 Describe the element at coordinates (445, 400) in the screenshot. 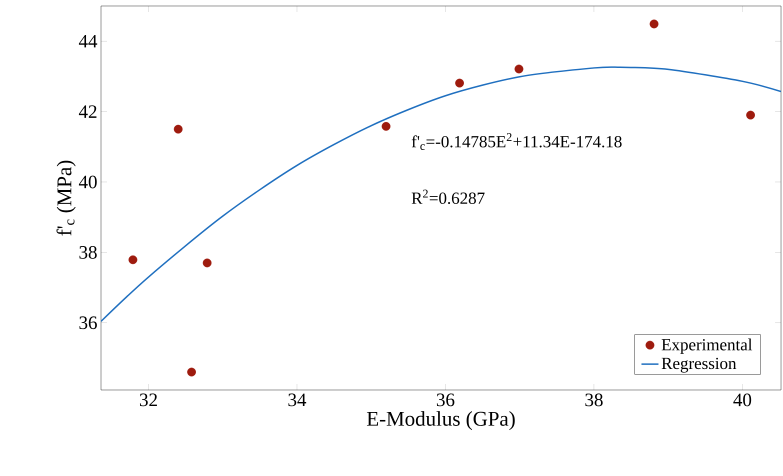

I see `x-tick-label: 36` at that location.